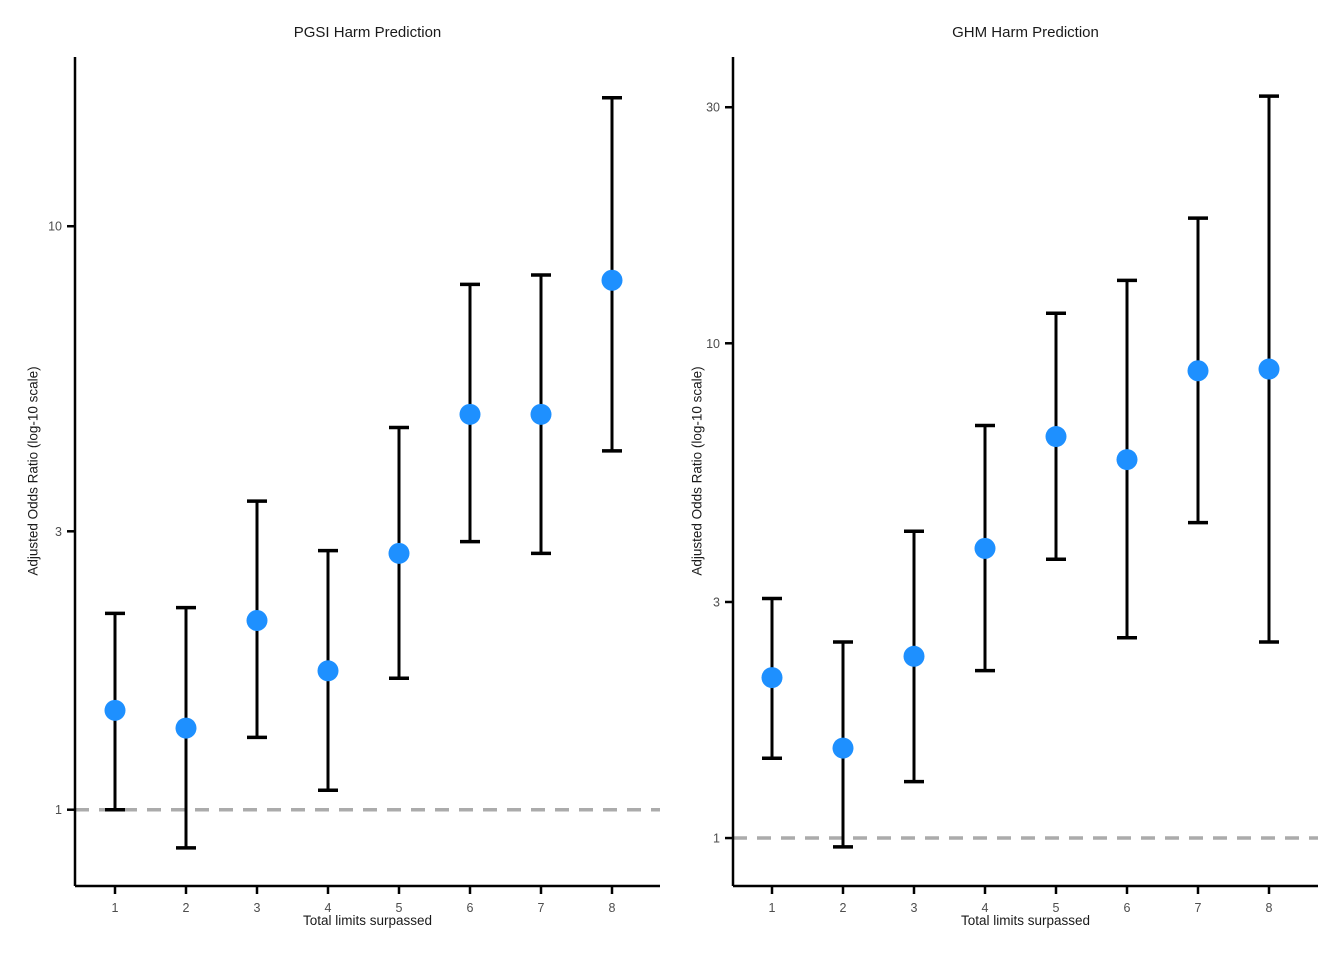 The image size is (1344, 960). I want to click on ghm-y-axis-title: Adjusted Odds Ratio (log-10 scale), so click(697, 471).